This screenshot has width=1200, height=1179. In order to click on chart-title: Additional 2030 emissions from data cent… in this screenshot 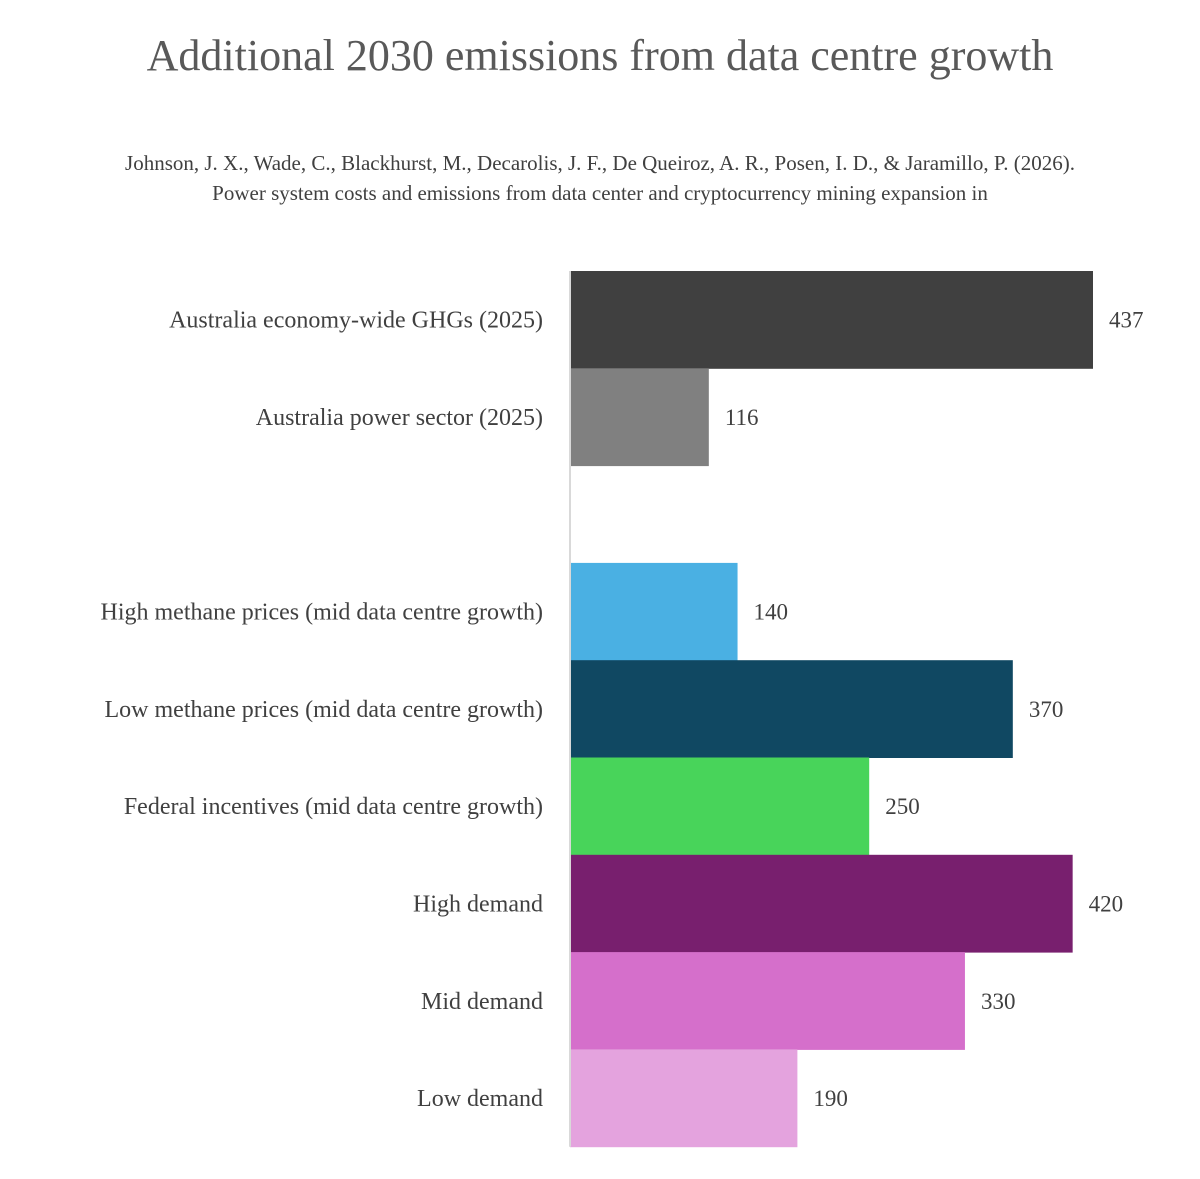, I will do `click(600, 55)`.